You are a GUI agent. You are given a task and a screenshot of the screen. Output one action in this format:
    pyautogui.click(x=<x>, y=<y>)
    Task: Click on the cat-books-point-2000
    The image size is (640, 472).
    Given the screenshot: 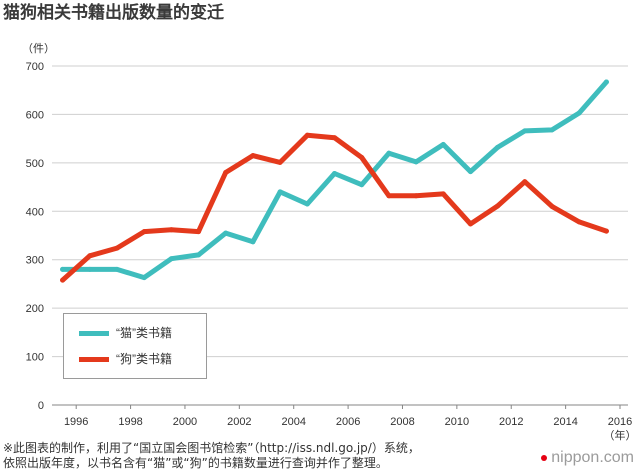 What is the action you would take?
    pyautogui.click(x=198, y=255)
    